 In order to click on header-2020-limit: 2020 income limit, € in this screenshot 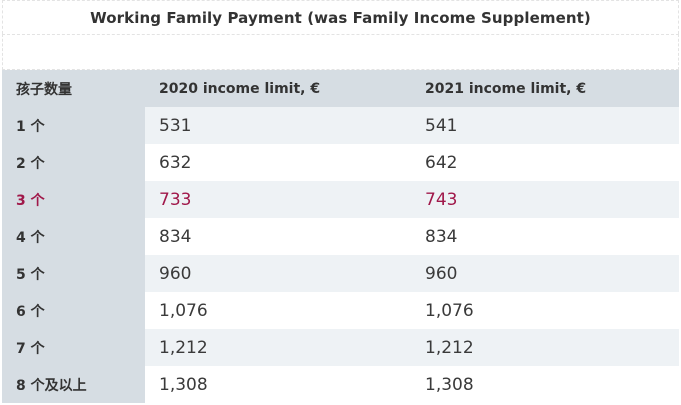, I will do `click(278, 88)`.